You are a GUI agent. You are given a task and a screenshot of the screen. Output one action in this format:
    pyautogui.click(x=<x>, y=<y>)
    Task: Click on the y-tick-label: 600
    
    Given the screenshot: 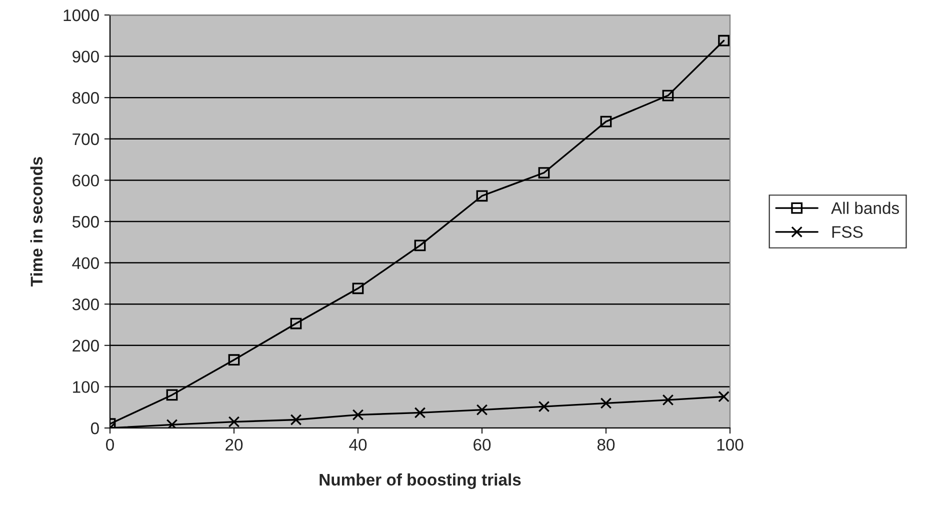 What is the action you would take?
    pyautogui.click(x=85, y=180)
    